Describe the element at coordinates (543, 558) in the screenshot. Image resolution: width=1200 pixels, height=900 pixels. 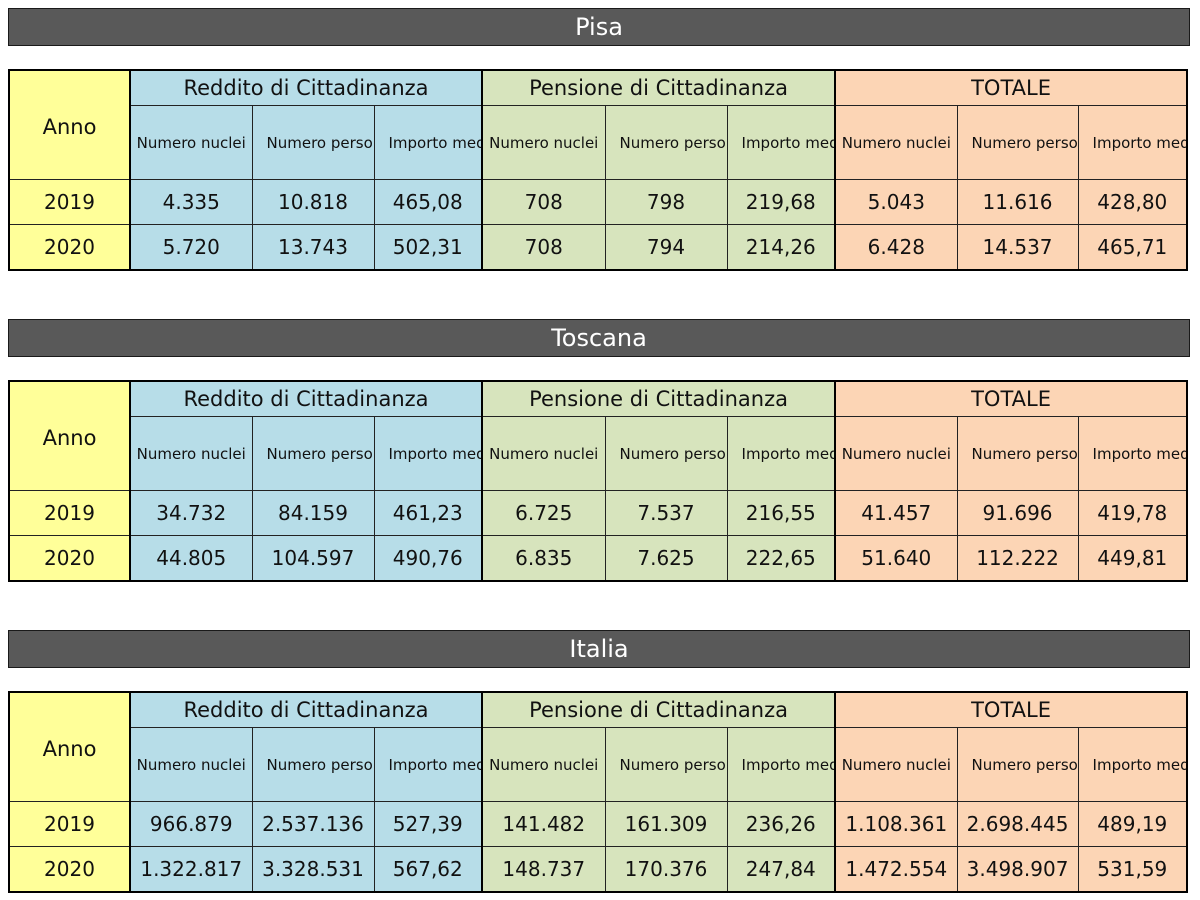
I see `value-cell-pensione-numero-nuclei: 6.835` at that location.